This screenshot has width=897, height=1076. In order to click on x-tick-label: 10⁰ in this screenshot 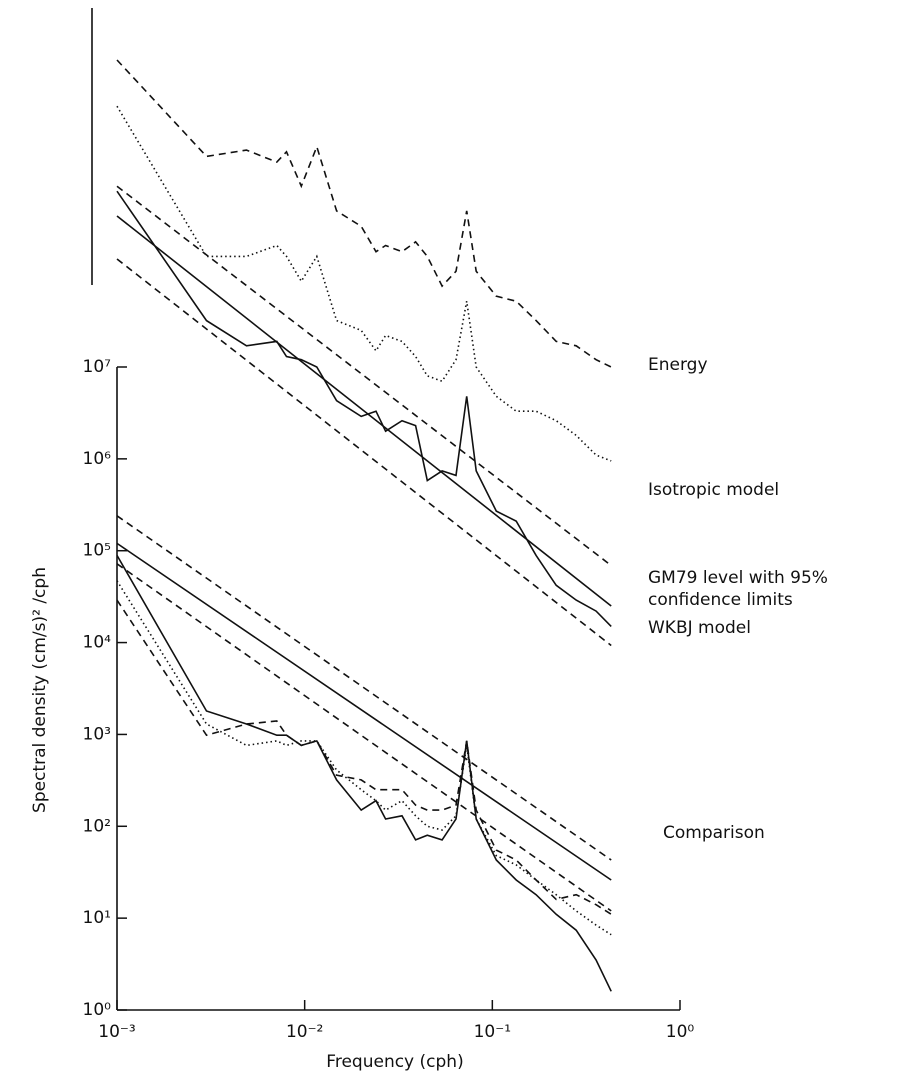, I will do `click(680, 1032)`.